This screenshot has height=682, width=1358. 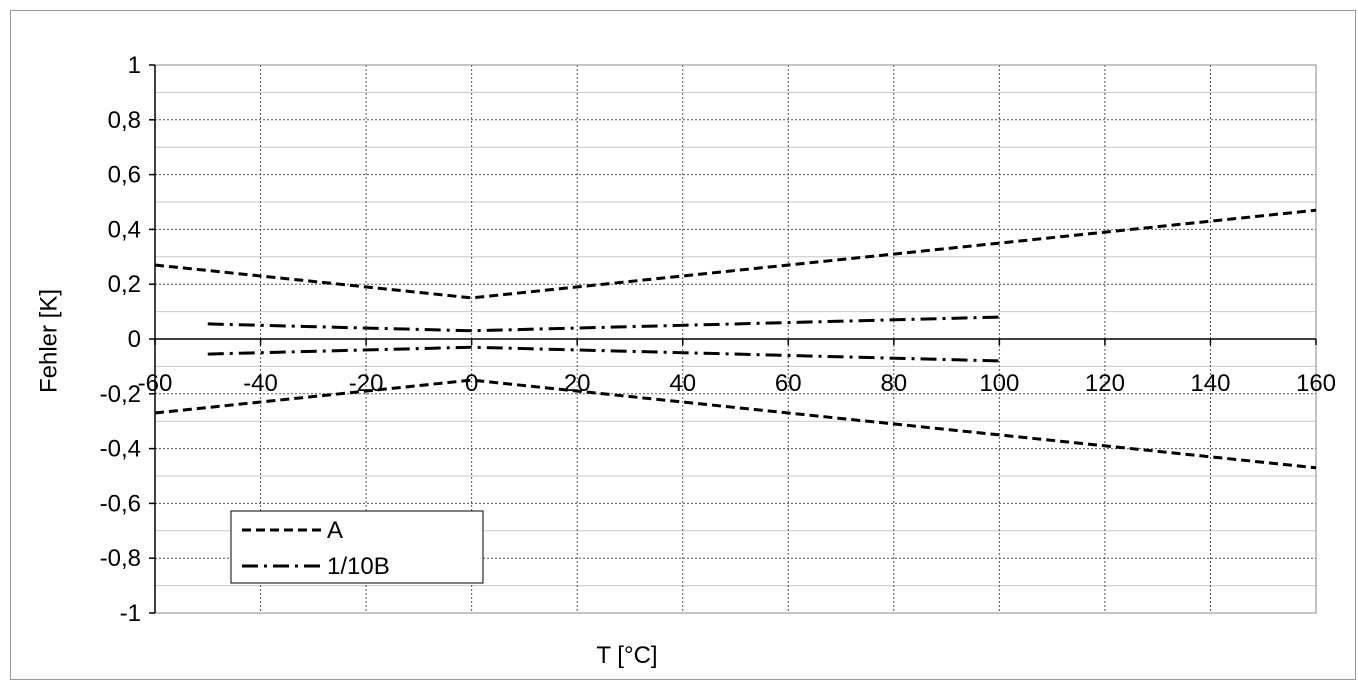 I want to click on x-tick-label: 80, so click(x=893, y=383).